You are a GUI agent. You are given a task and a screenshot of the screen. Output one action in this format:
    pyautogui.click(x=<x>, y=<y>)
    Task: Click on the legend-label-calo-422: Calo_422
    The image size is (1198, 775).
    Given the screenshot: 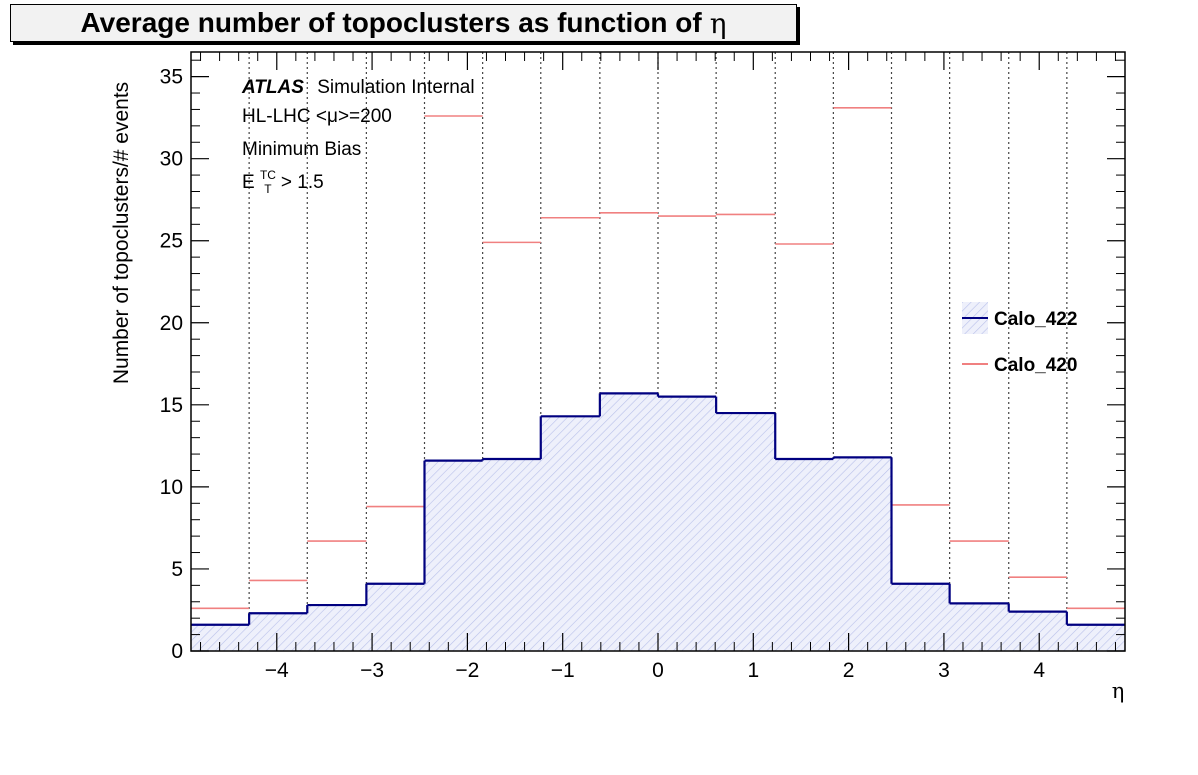 What is the action you would take?
    pyautogui.click(x=1035, y=319)
    